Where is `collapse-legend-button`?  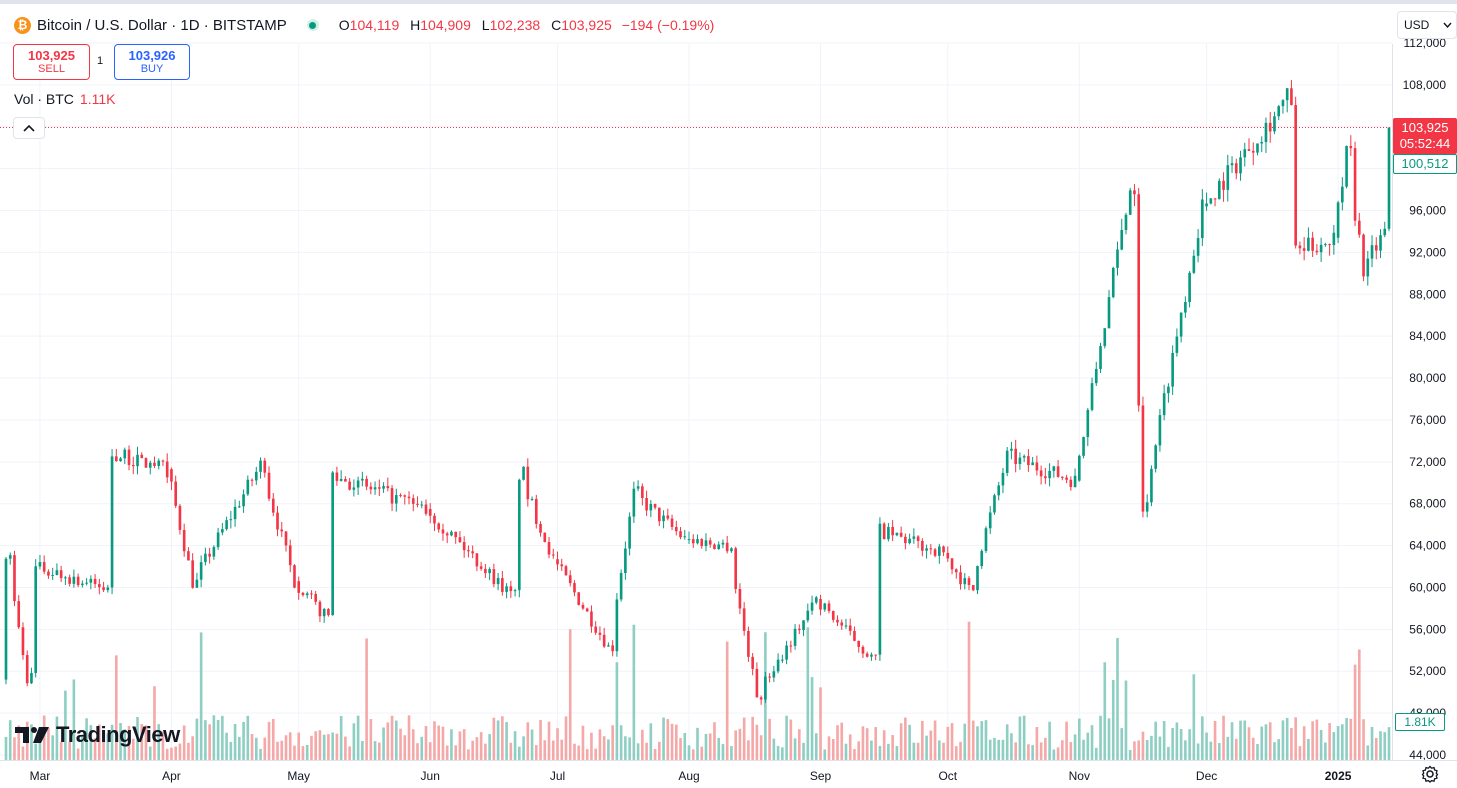
collapse-legend-button is located at coordinates (29, 128).